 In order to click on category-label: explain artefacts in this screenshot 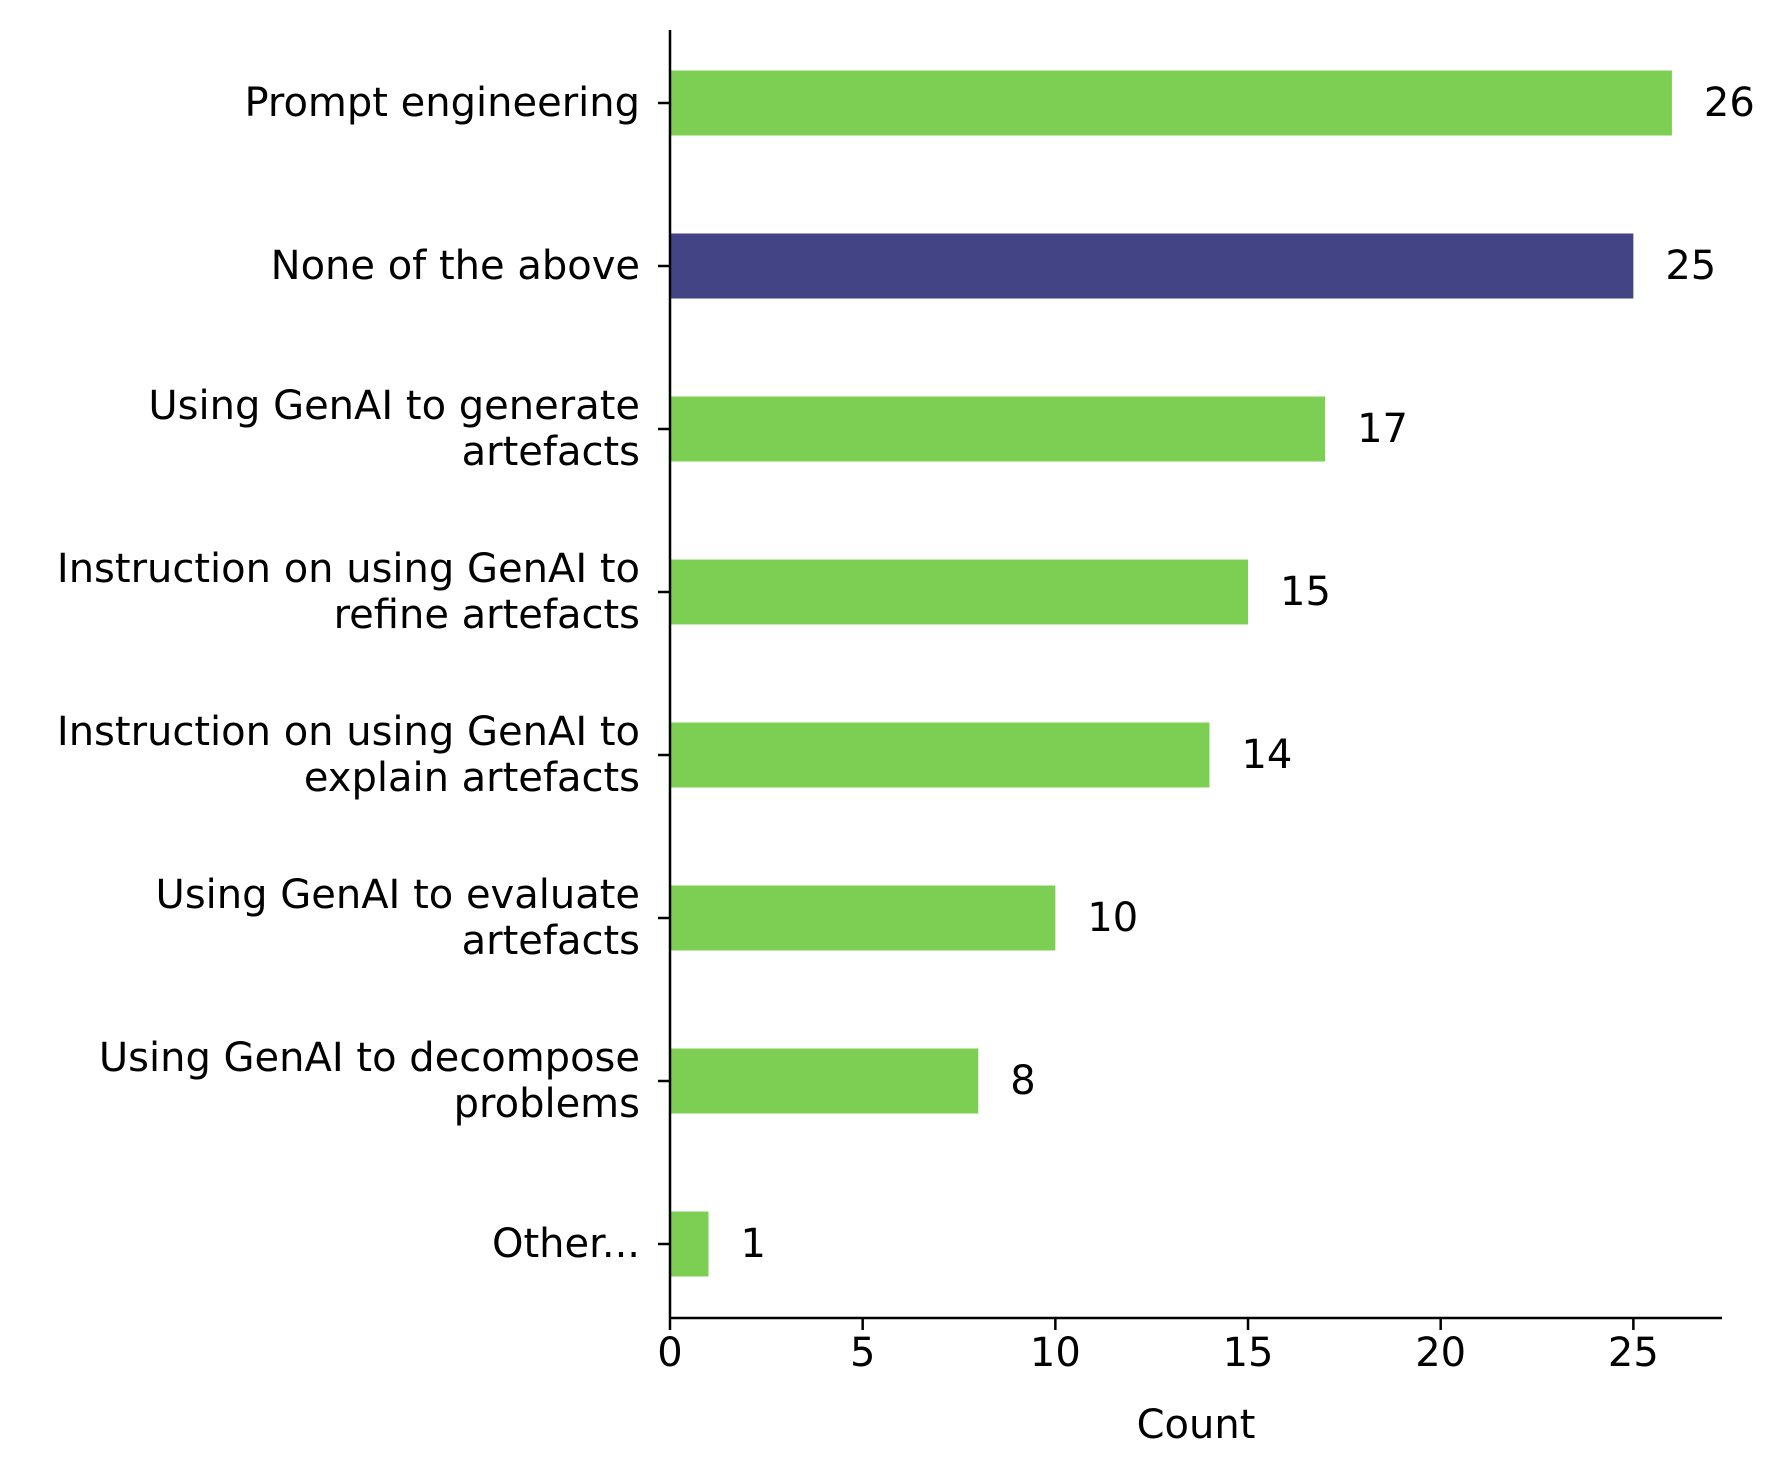, I will do `click(472, 778)`.